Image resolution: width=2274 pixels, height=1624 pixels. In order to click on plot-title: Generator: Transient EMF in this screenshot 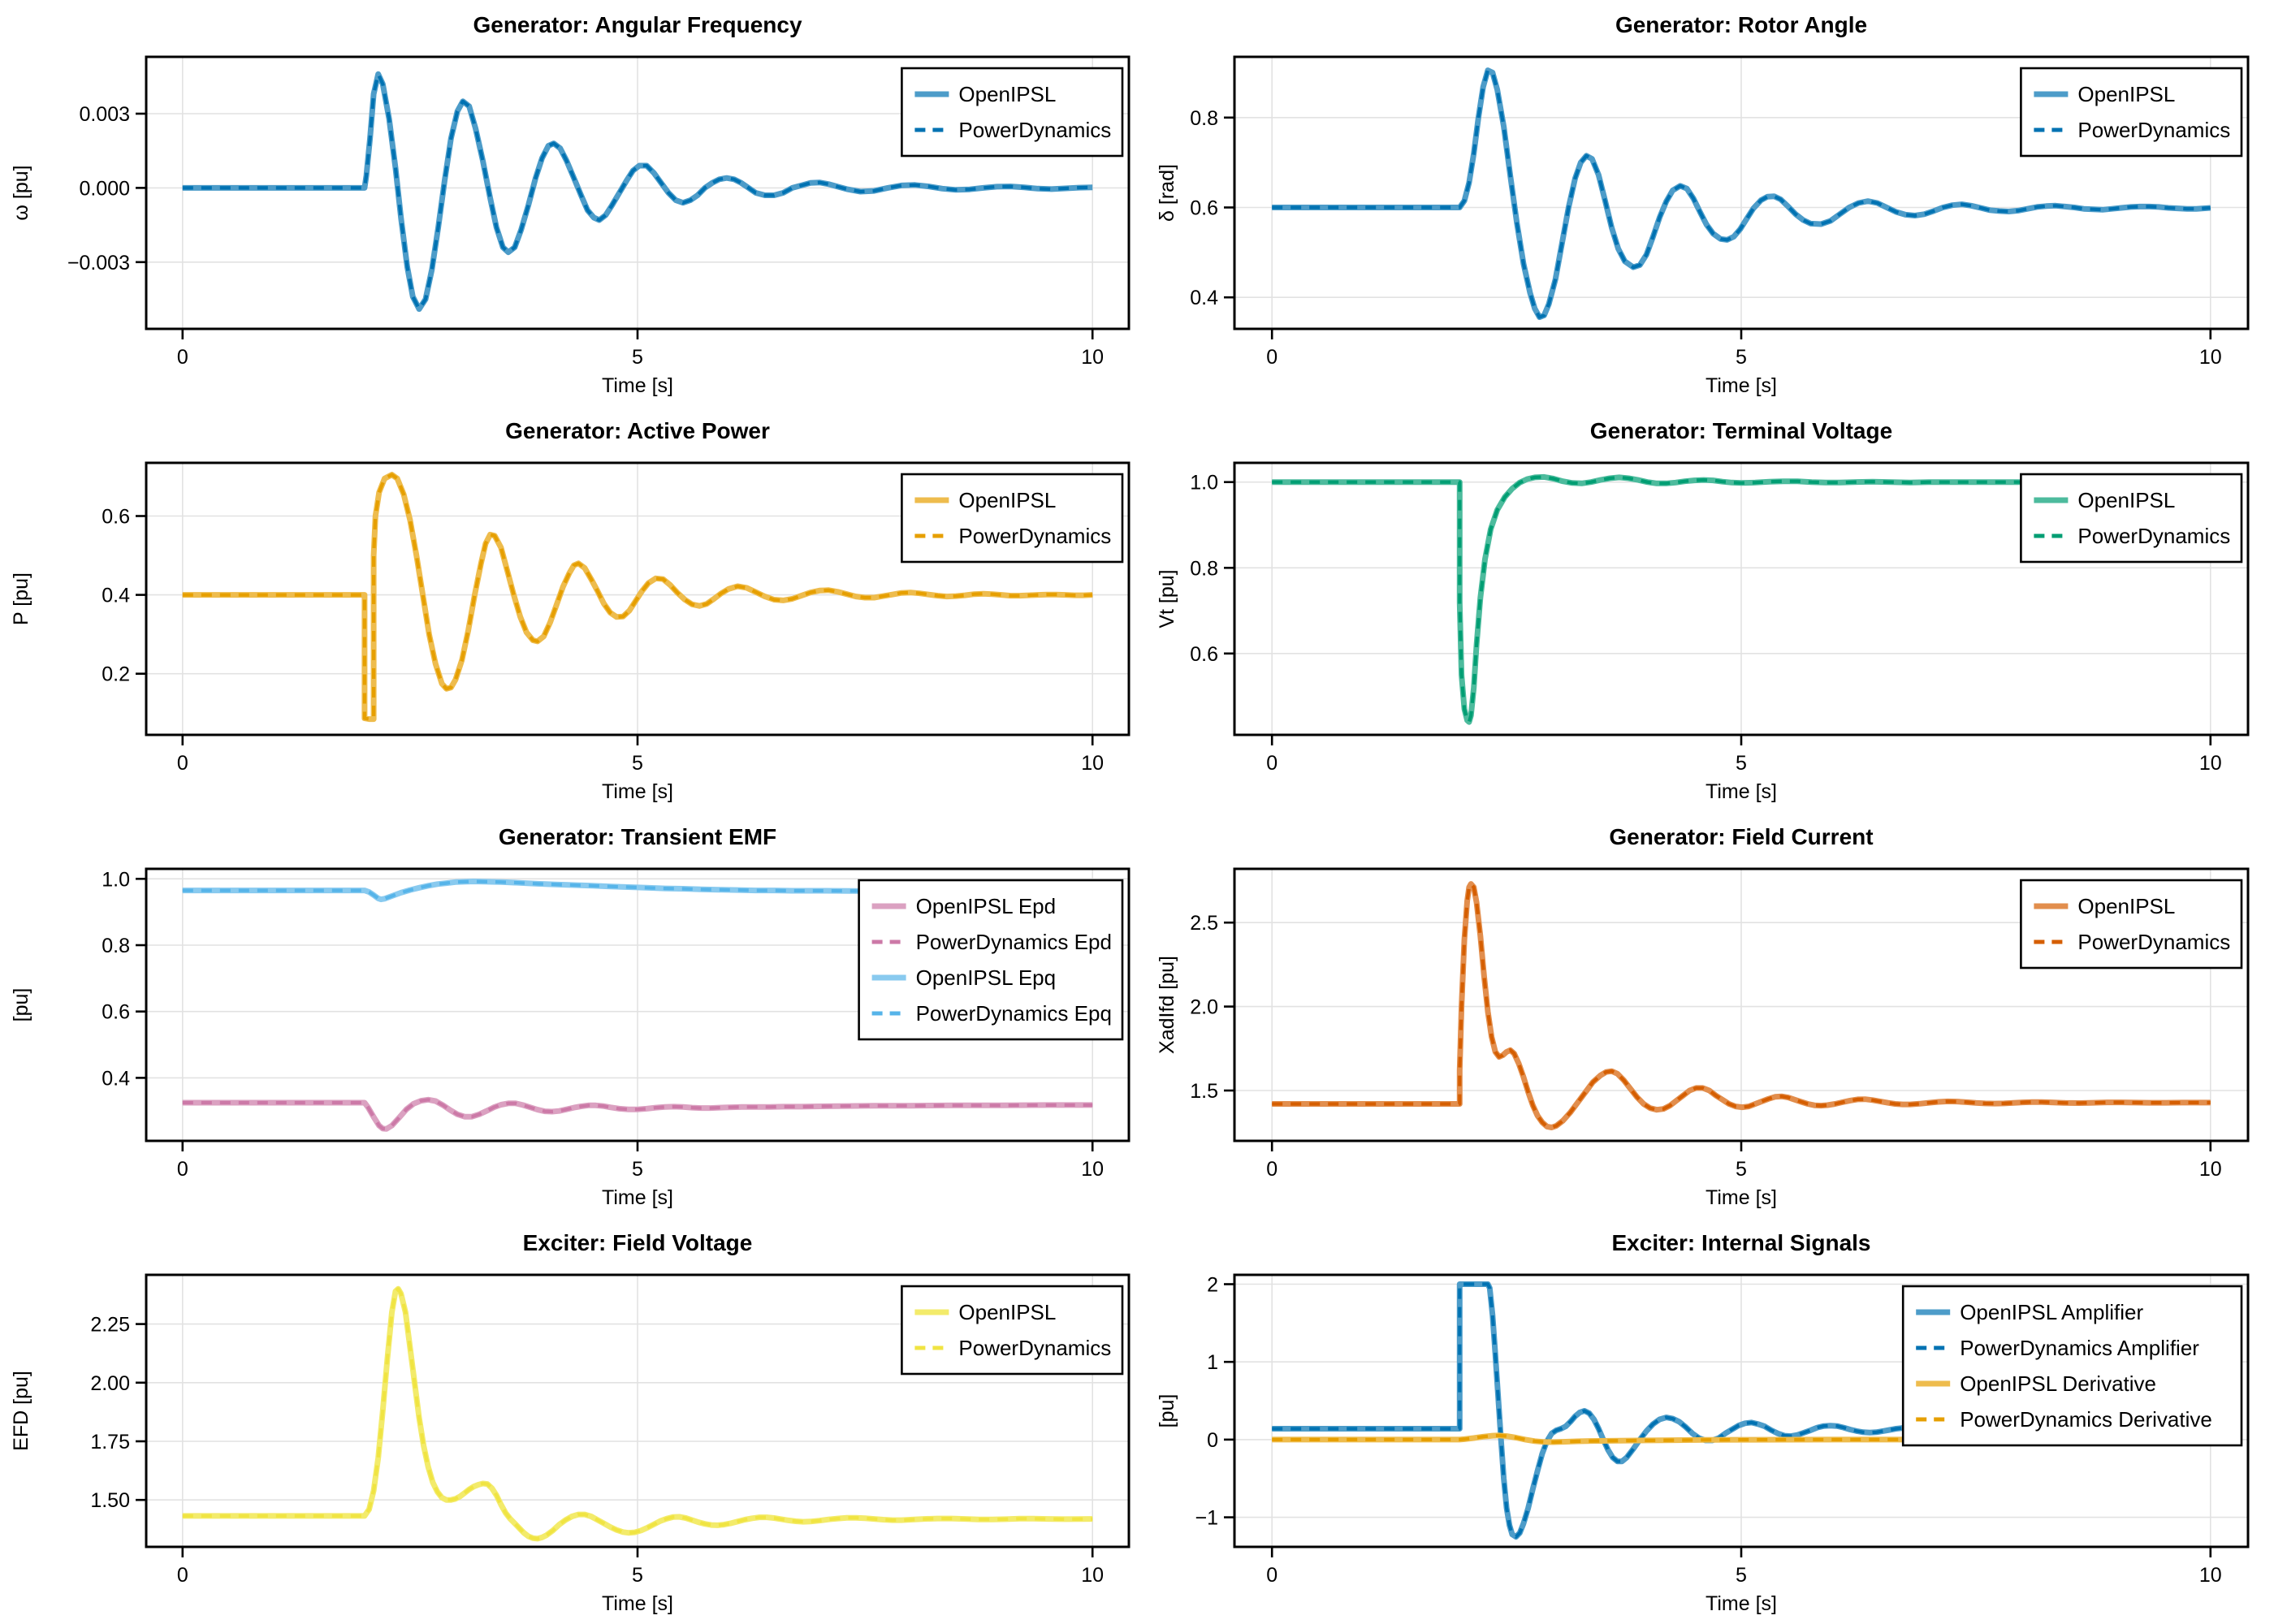, I will do `click(637, 837)`.